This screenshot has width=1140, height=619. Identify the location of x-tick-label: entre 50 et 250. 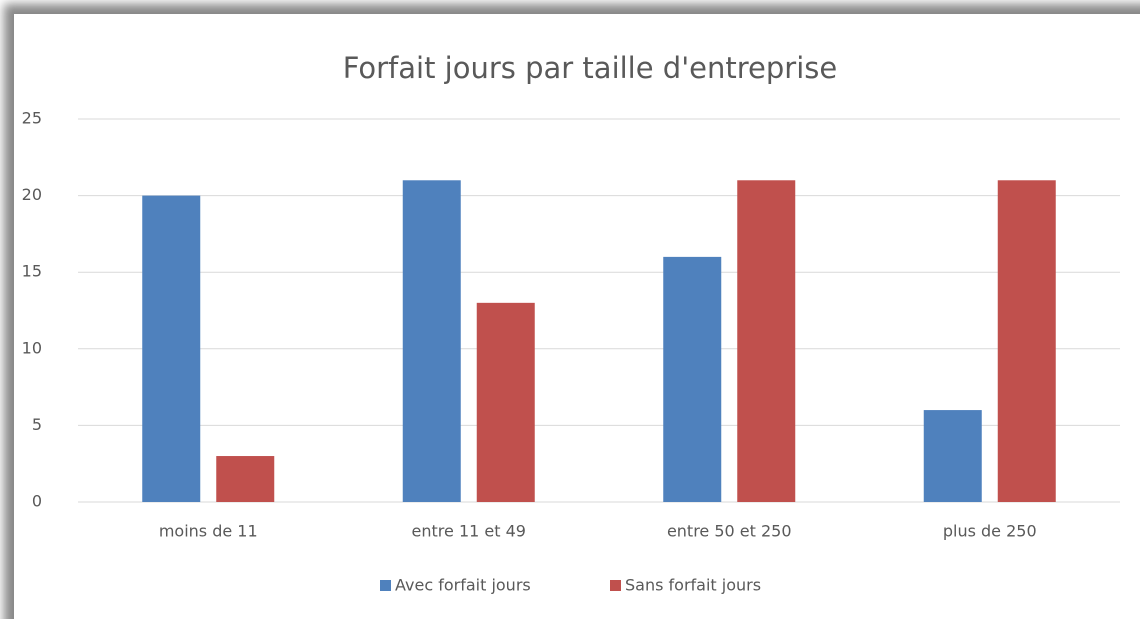
(729, 531).